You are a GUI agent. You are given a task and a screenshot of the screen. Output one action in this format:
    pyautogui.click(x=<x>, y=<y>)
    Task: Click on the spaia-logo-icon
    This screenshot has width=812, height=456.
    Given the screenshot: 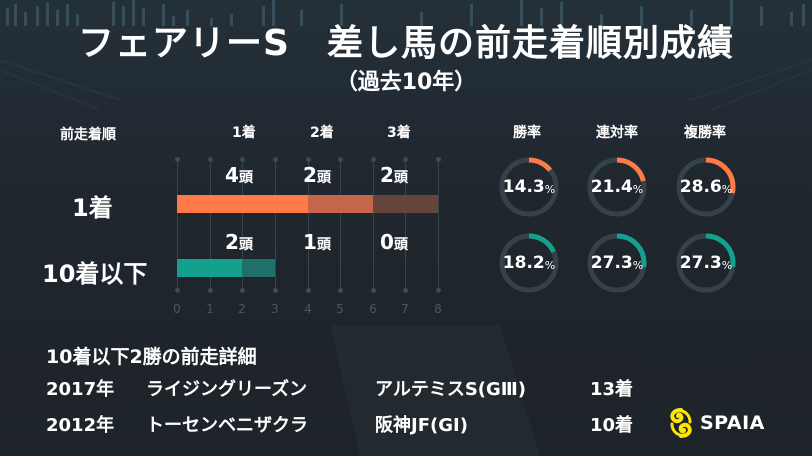 What is the action you would take?
    pyautogui.click(x=681, y=423)
    